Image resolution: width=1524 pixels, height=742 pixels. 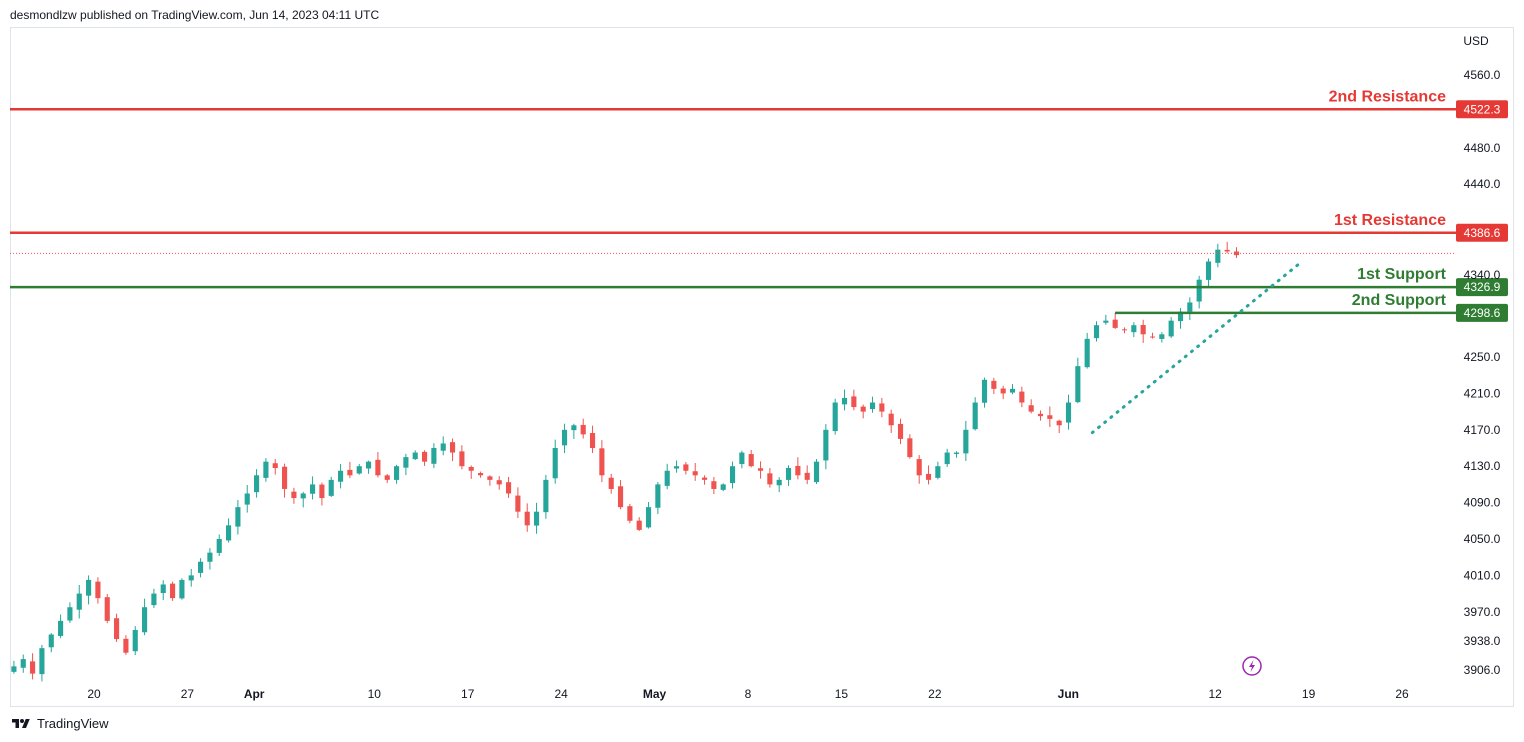 What do you see at coordinates (1068, 694) in the screenshot?
I see `date-tick-label: Jun` at bounding box center [1068, 694].